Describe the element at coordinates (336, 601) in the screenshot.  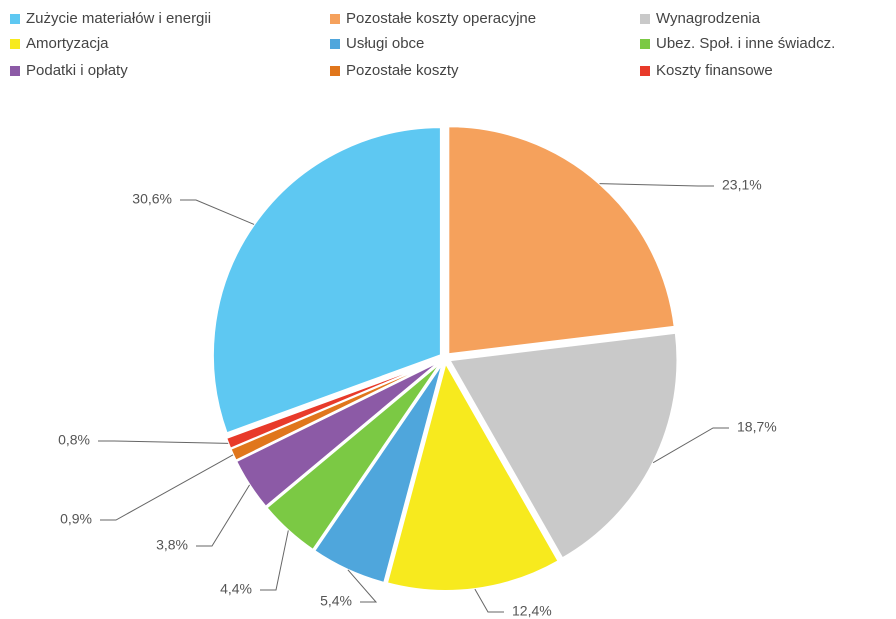
I see `data-label: 5,4%` at that location.